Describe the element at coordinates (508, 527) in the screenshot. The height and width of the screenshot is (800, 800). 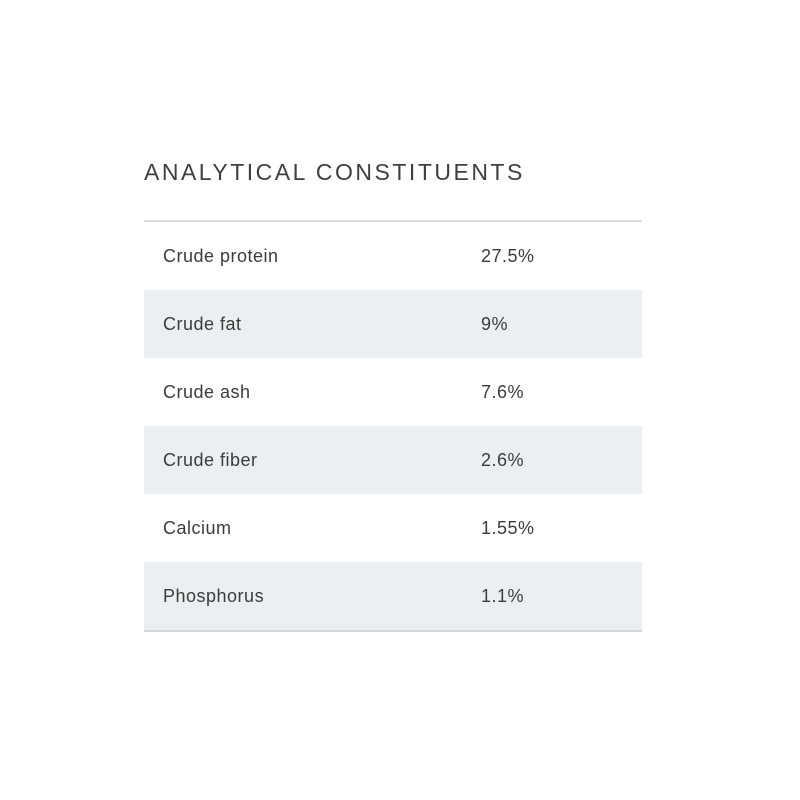
I see `row-value: 1.55%` at that location.